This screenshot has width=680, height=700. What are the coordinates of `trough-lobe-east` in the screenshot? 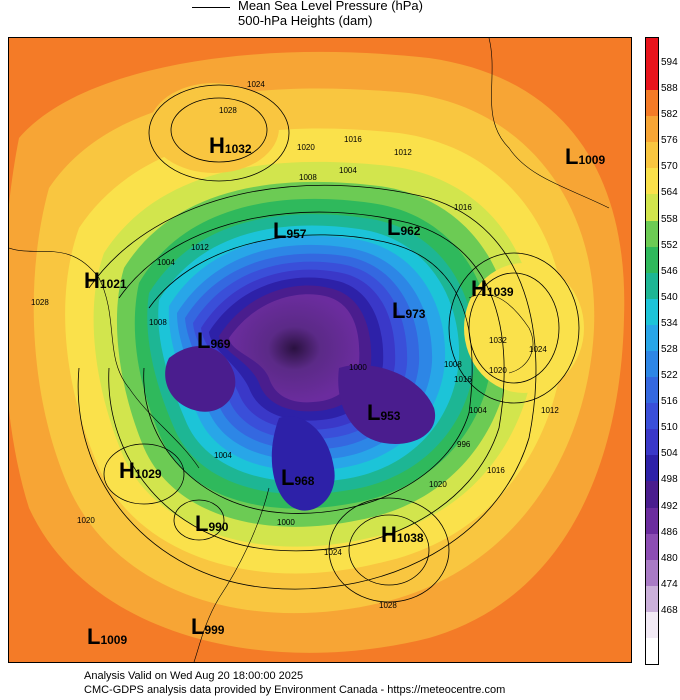 It's located at (387, 404).